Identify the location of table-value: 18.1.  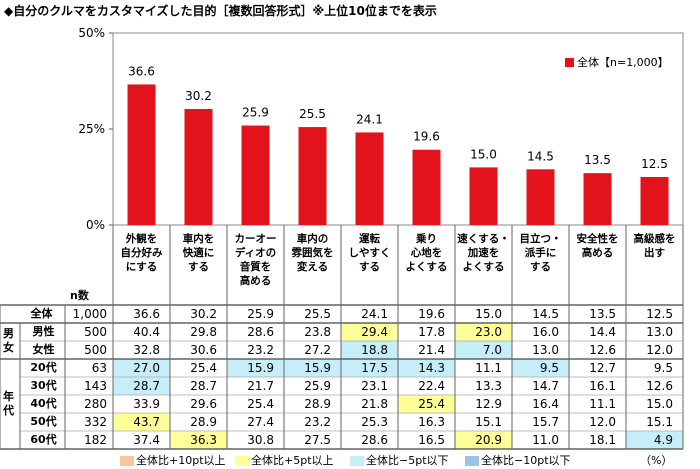
(602, 440).